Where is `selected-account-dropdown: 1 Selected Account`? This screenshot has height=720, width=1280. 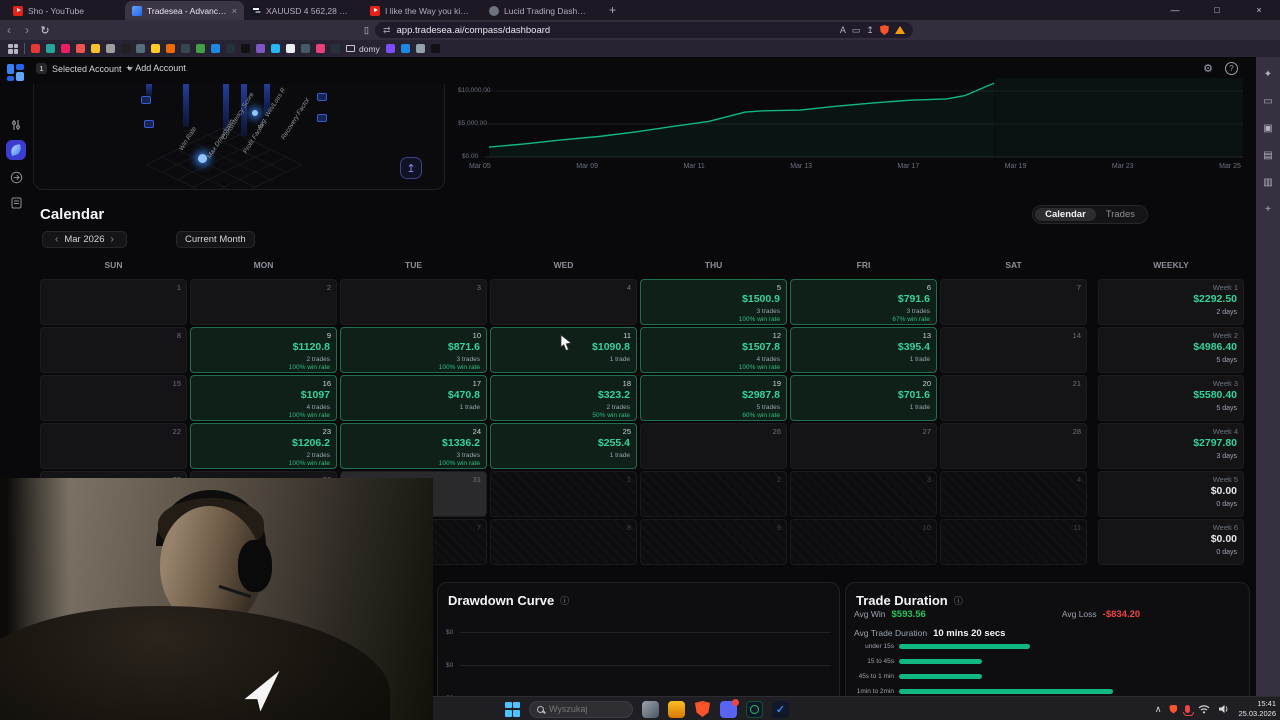
selected-account-dropdown: 1 Selected Account is located at coordinates (84, 68).